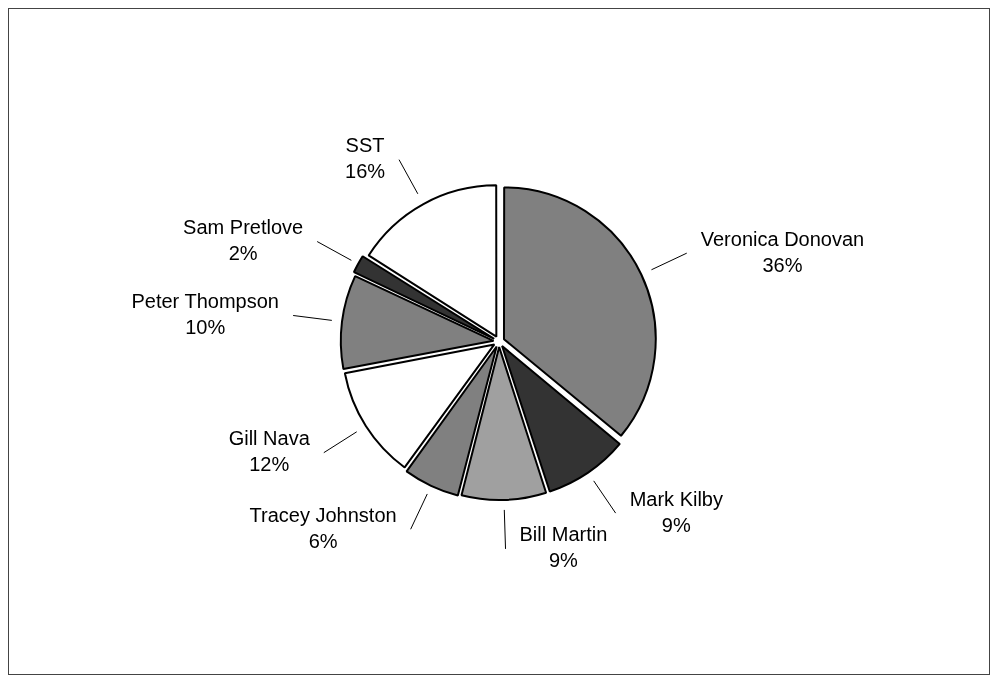 The image size is (1003, 691). I want to click on data-label: 12%, so click(269, 464).